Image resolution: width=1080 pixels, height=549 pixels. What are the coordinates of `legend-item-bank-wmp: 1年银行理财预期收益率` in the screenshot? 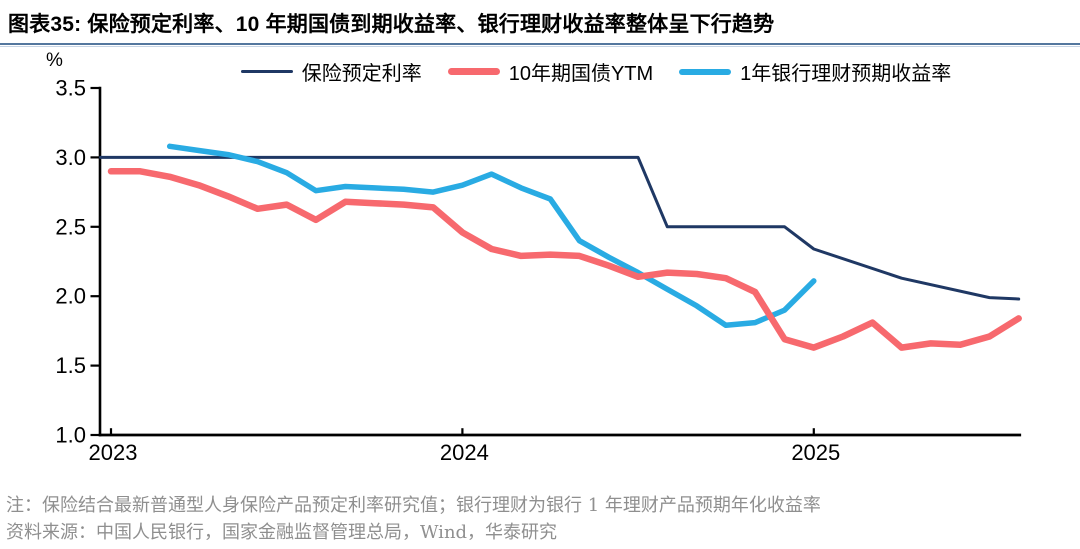 It's located at (815, 71).